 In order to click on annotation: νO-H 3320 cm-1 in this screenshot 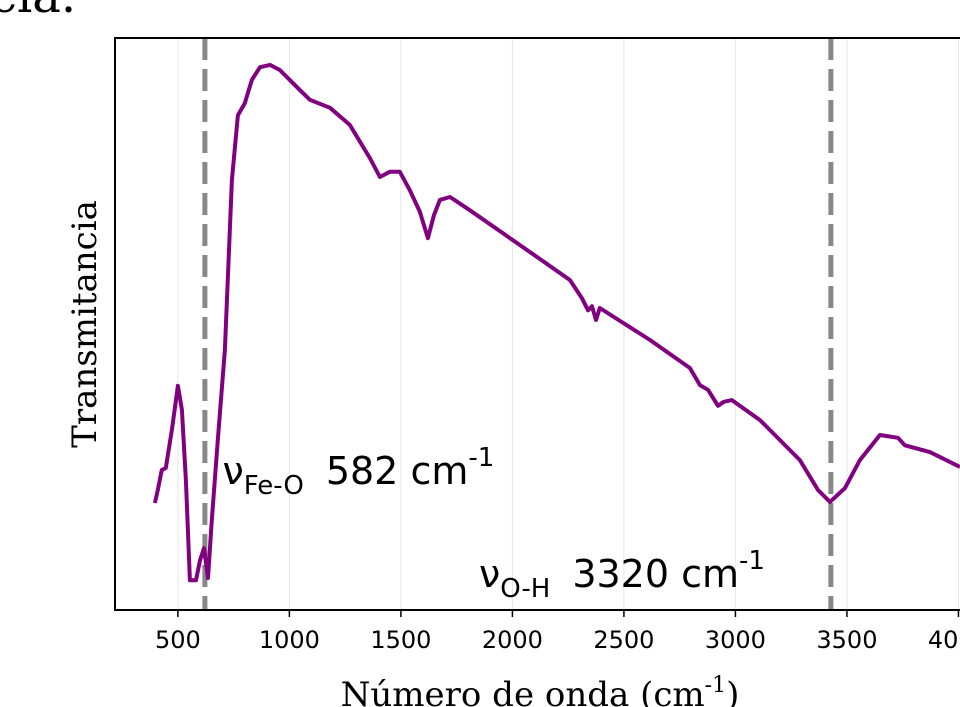, I will do `click(622, 575)`.